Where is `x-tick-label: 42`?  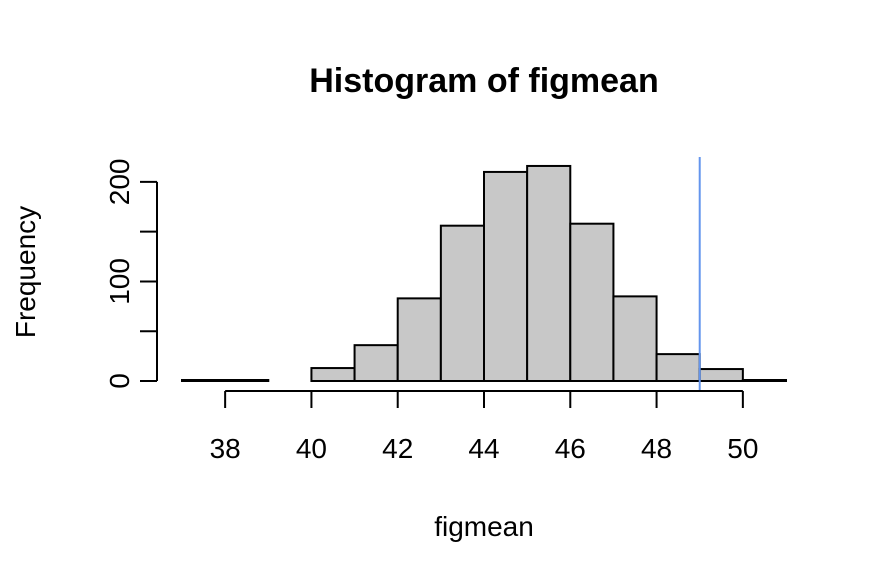
x-tick-label: 42 is located at coordinates (397, 448).